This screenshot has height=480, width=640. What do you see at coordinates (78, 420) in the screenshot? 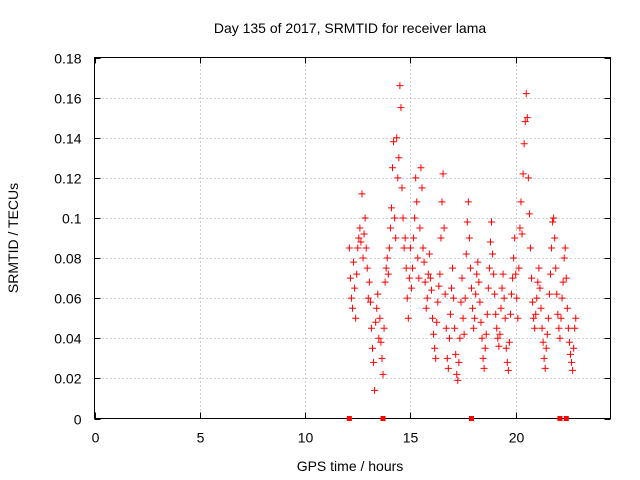
I see `y-tick-label: 0` at bounding box center [78, 420].